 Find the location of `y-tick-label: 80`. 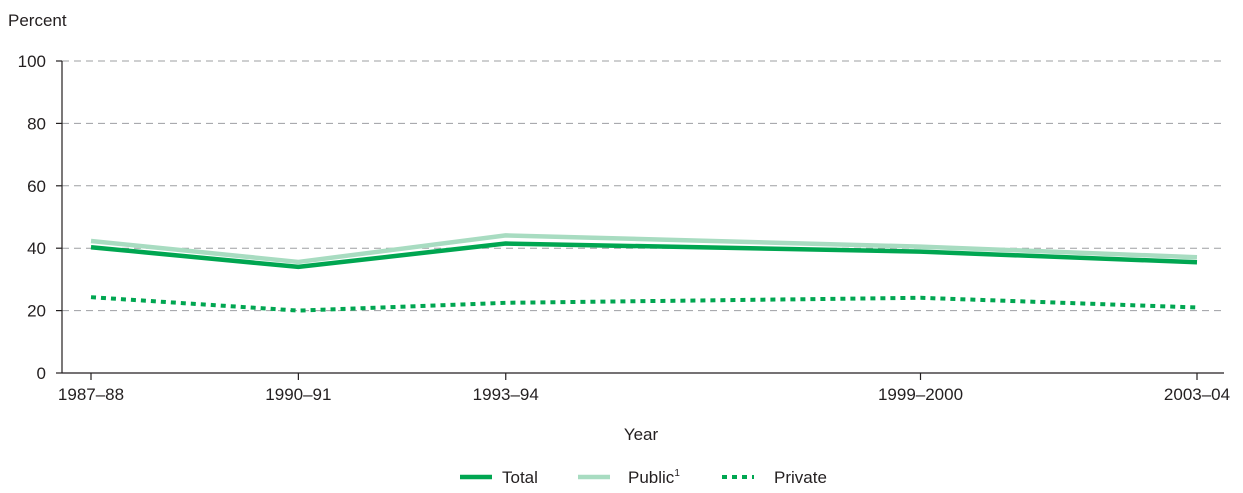

y-tick-label: 80 is located at coordinates (36, 123).